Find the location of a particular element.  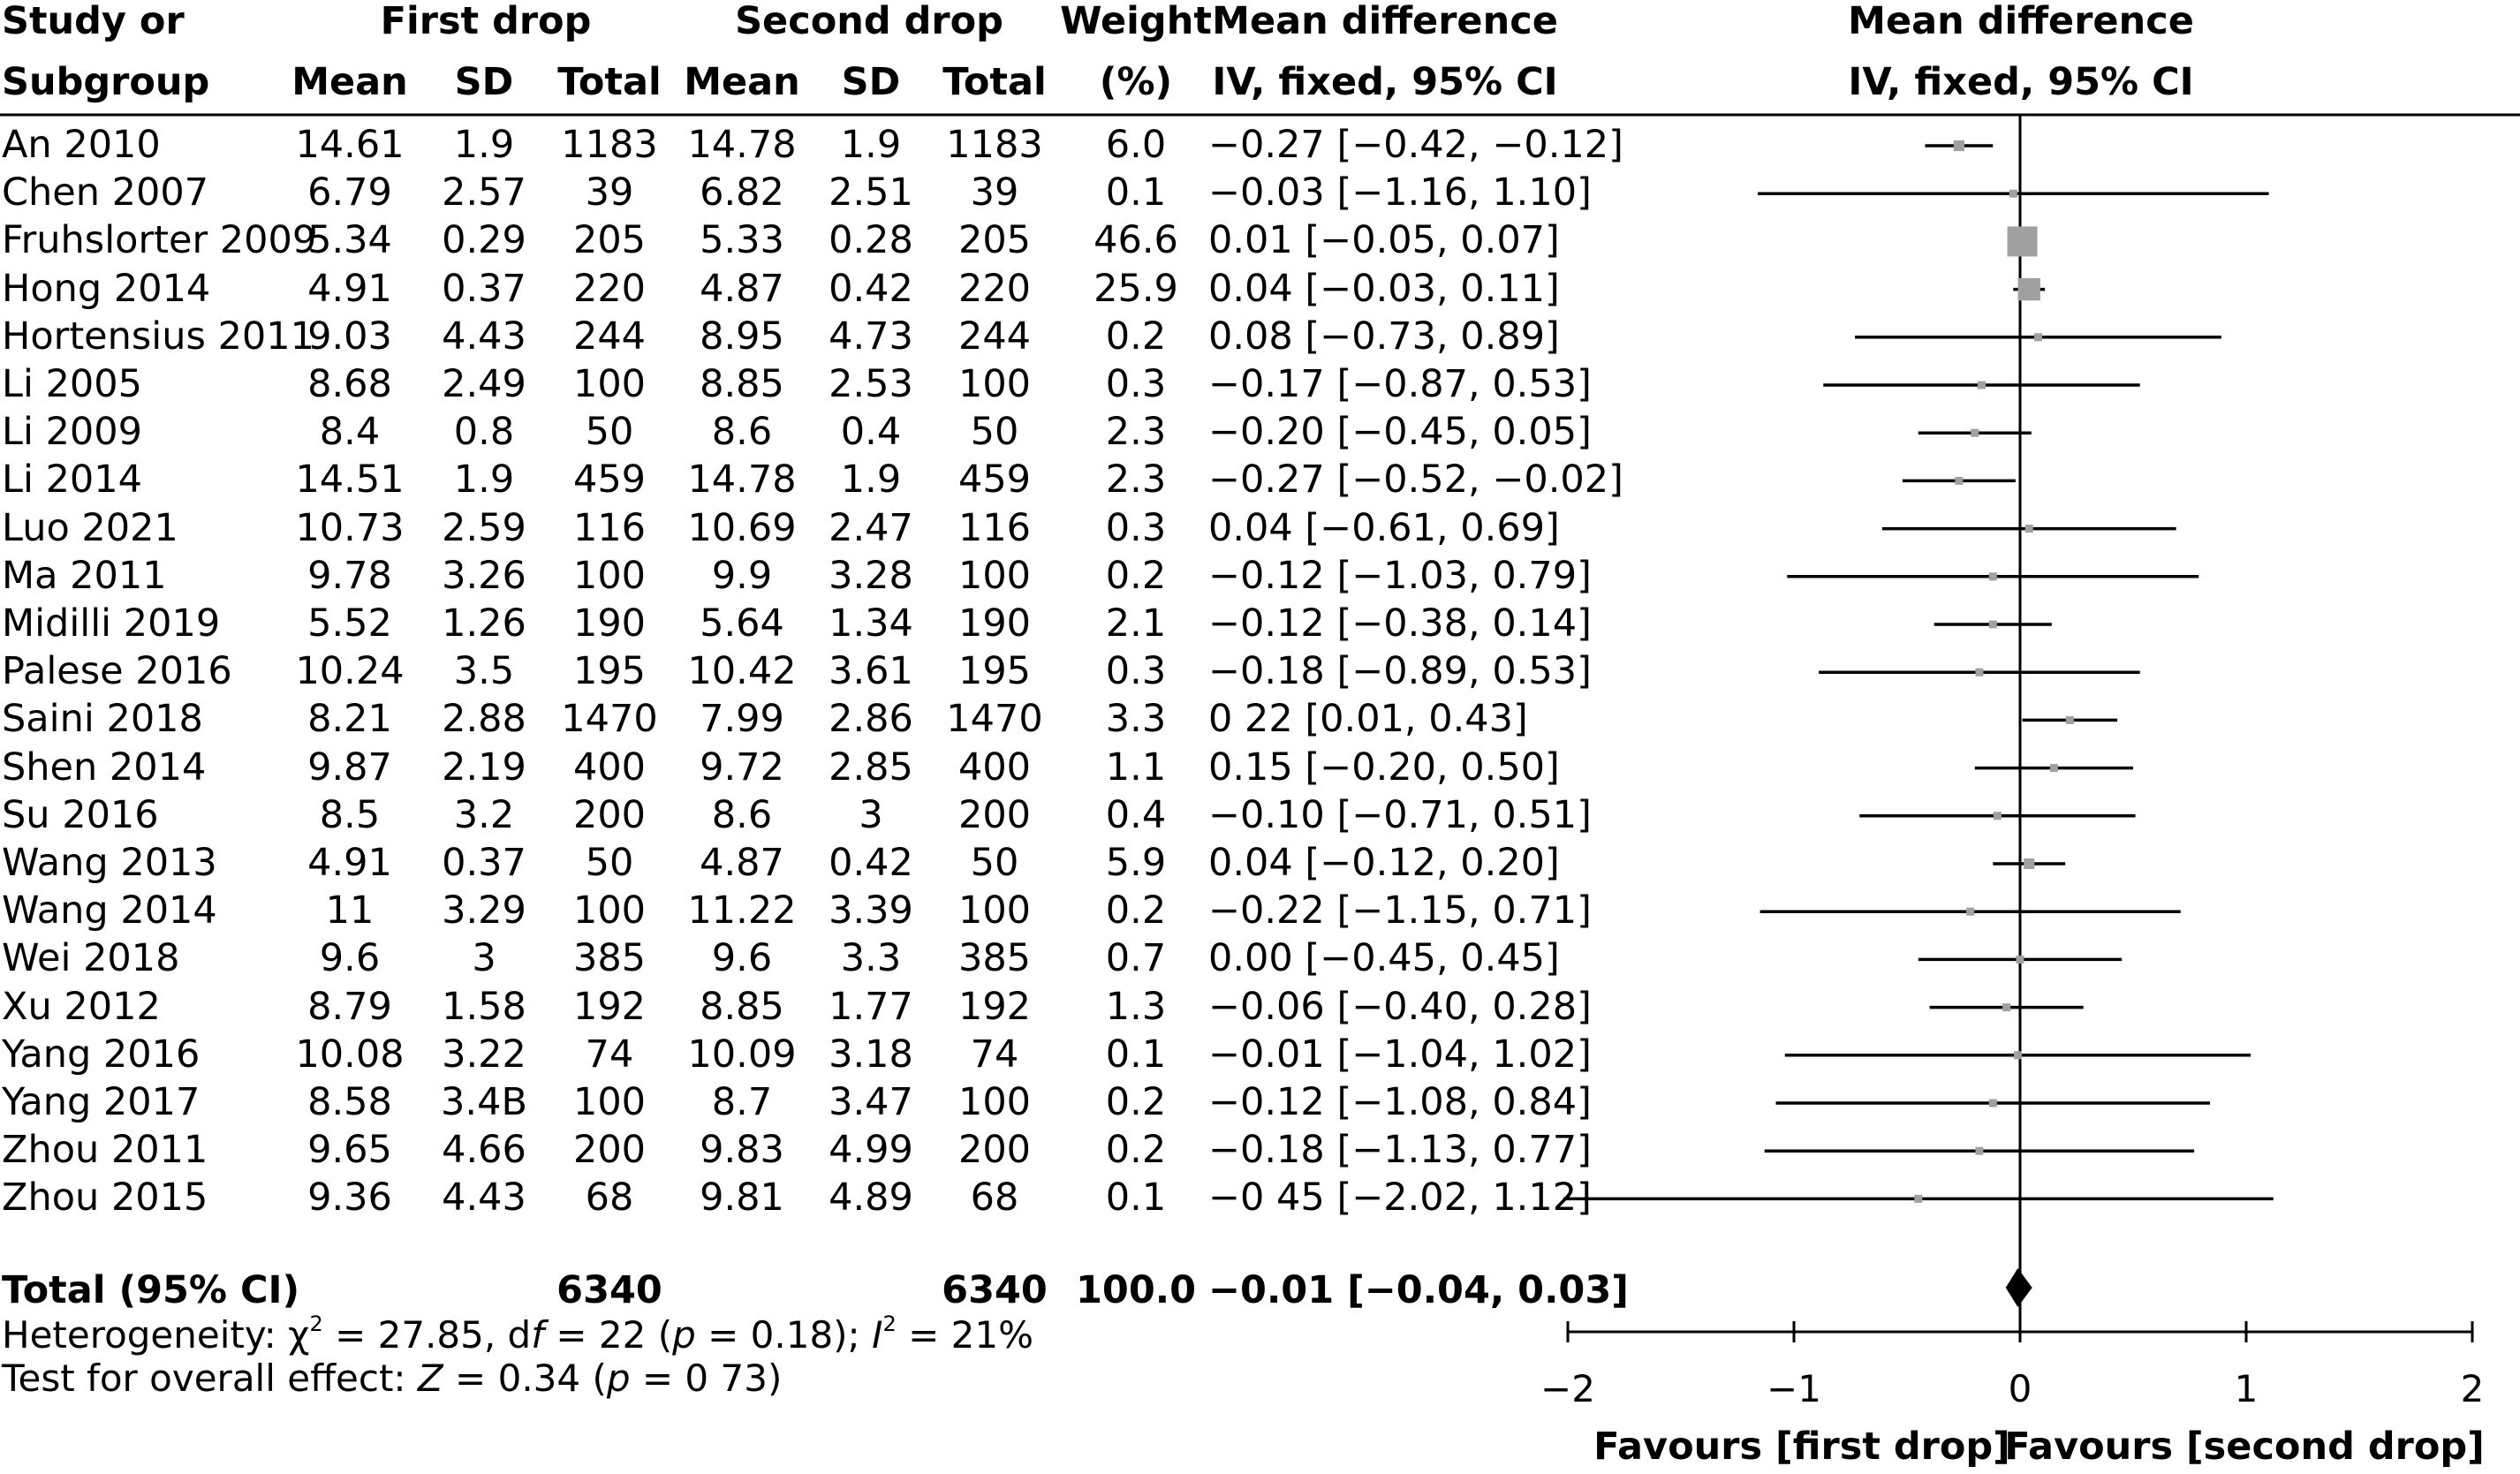

mean-first: 10.24 is located at coordinates (350, 671).